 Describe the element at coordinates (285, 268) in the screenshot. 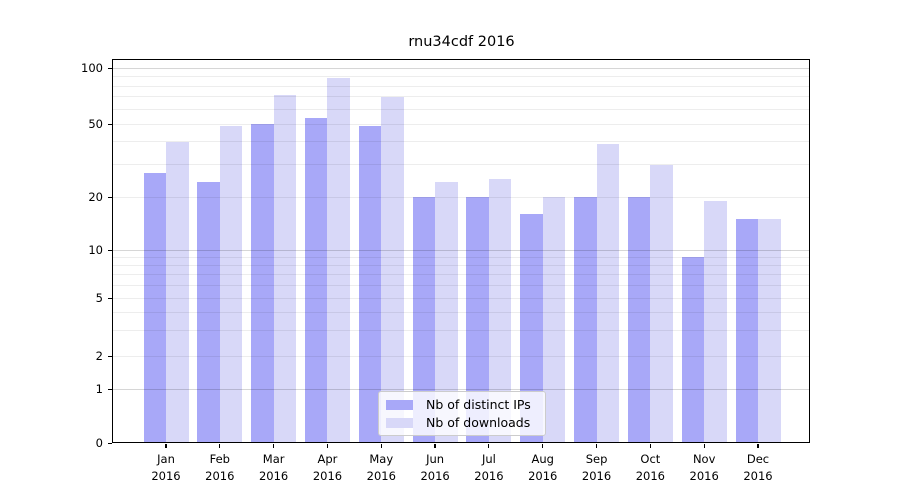

I see `bar-downloads-mar` at that location.